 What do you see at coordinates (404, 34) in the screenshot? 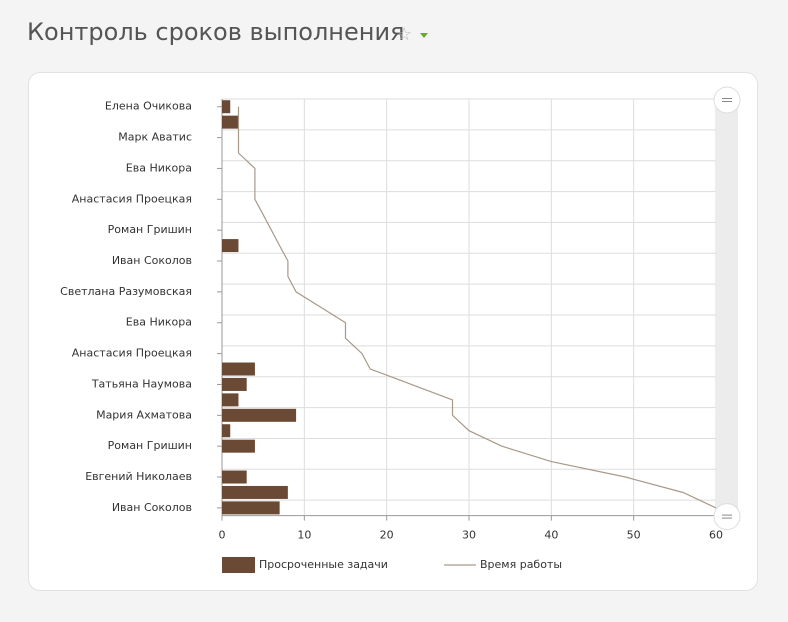
I see `favorite-star: ☆` at bounding box center [404, 34].